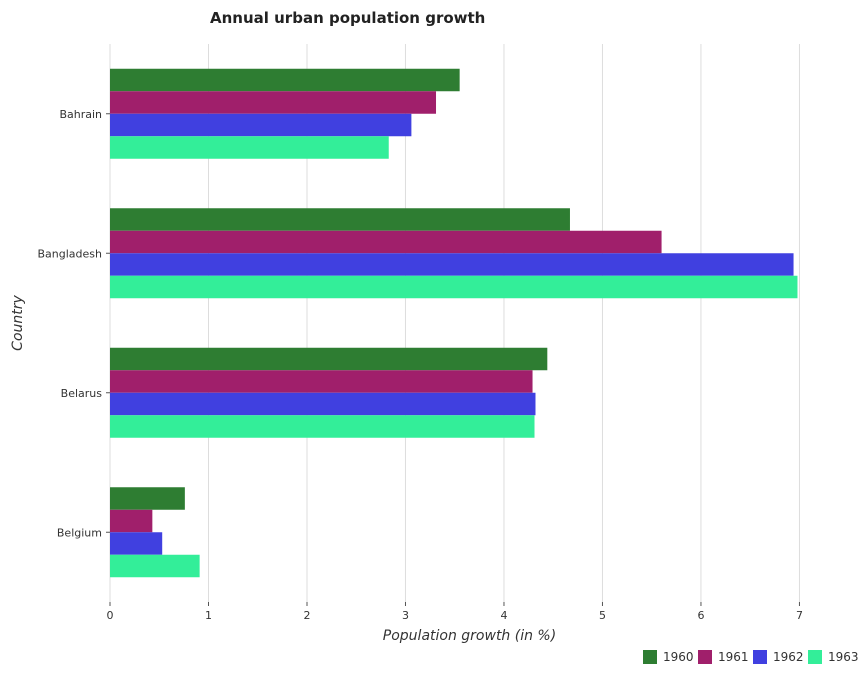  Describe the element at coordinates (18, 322) in the screenshot. I see `y-axis-title: Country` at that location.